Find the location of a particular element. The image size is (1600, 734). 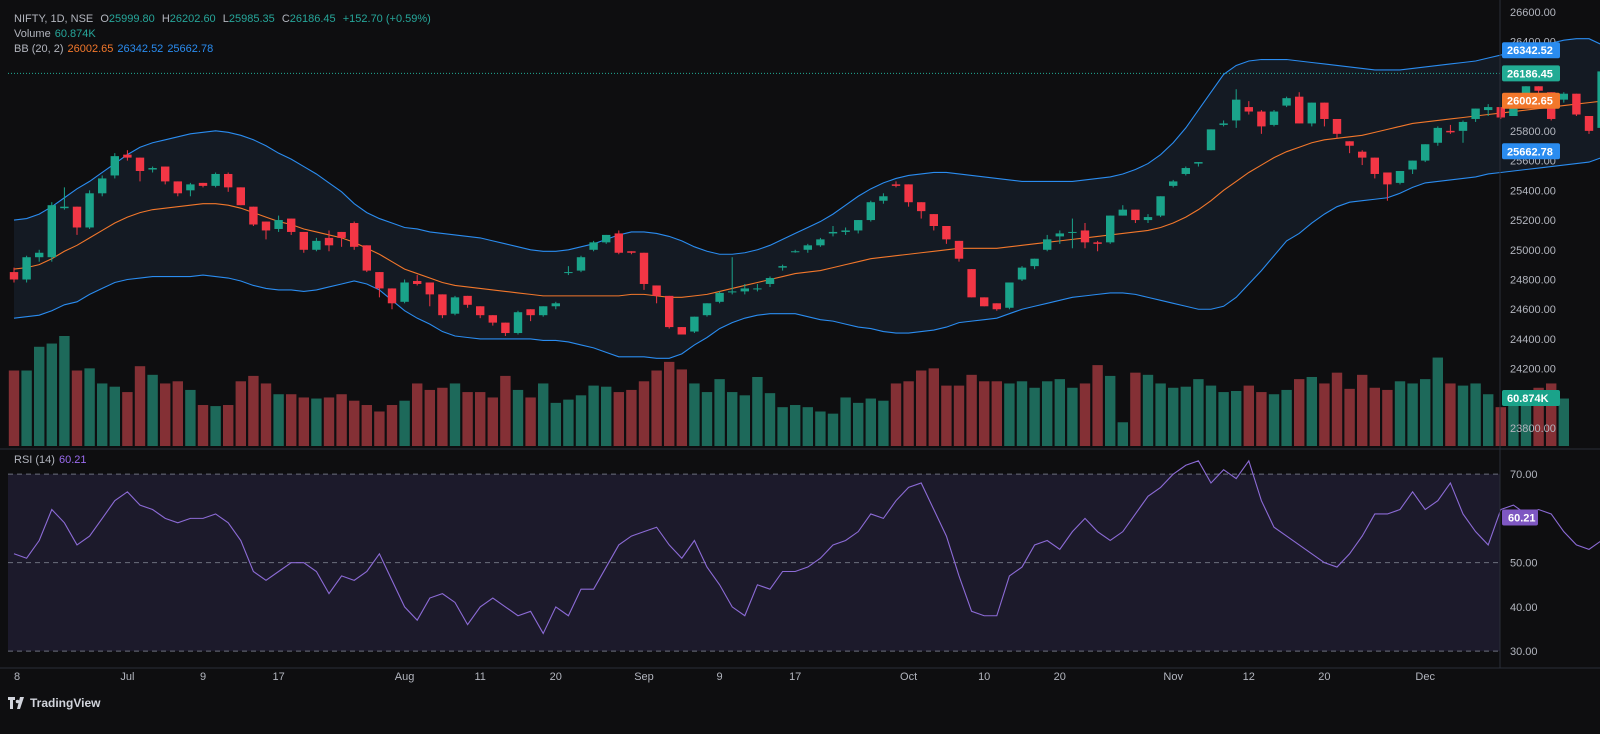

tradingview-logo: TradingView is located at coordinates (54, 703).